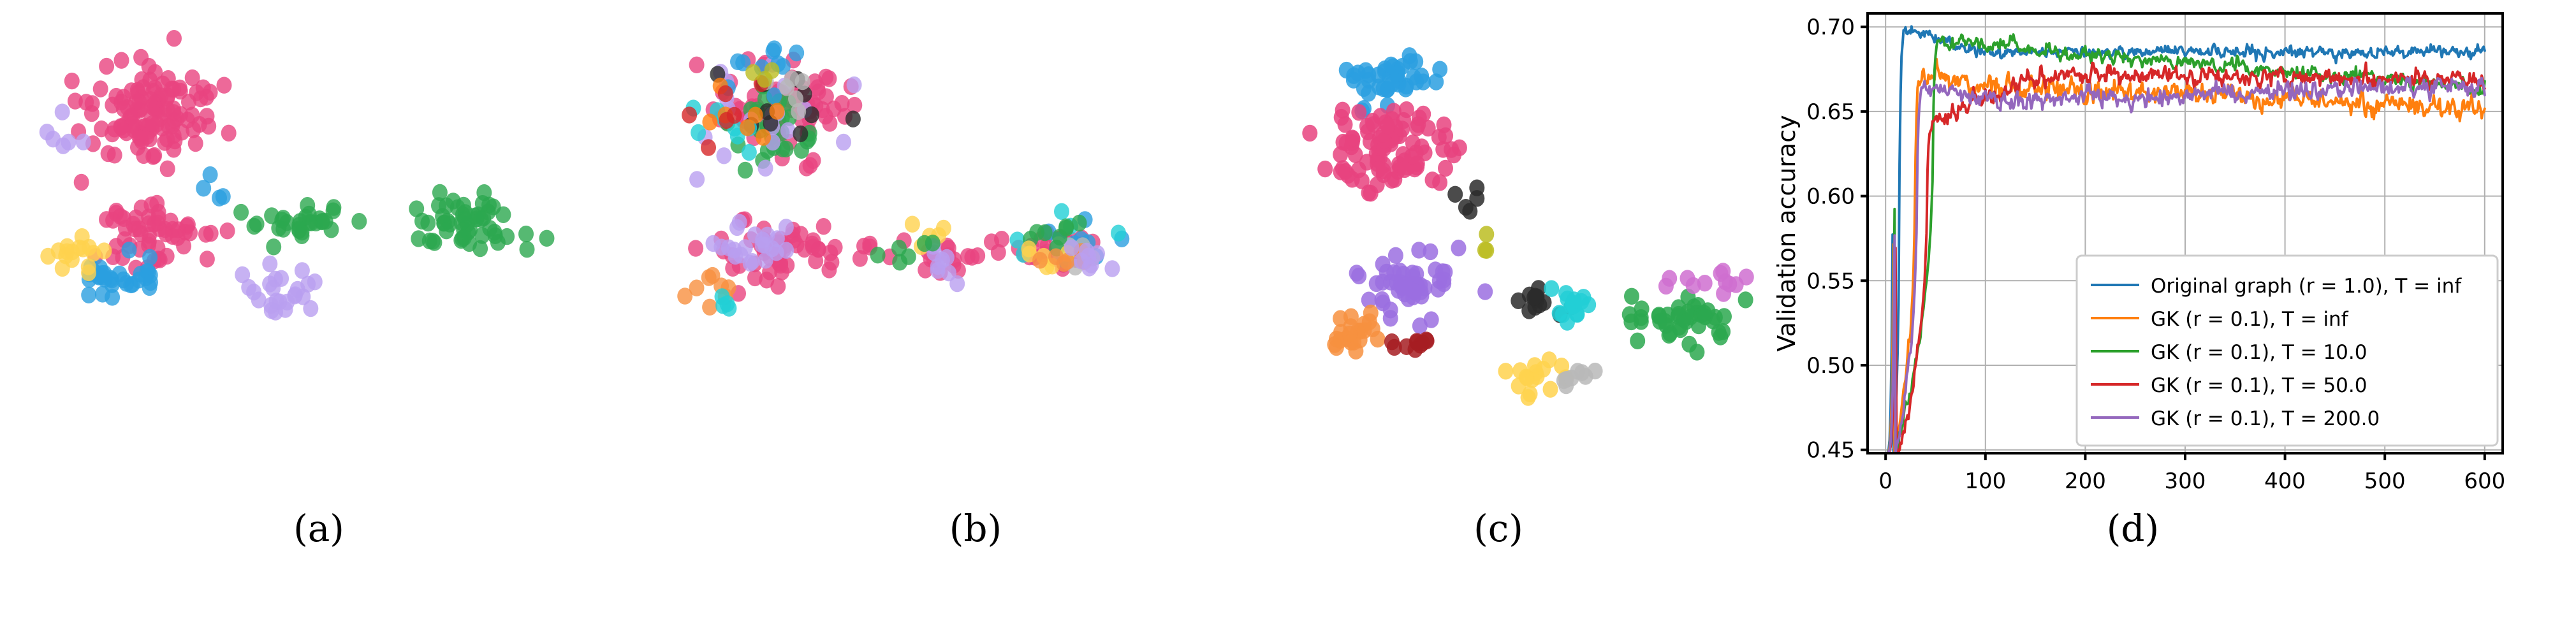  I want to click on legend-label: GK (r = 0.1), T = 10.0, so click(2259, 352).